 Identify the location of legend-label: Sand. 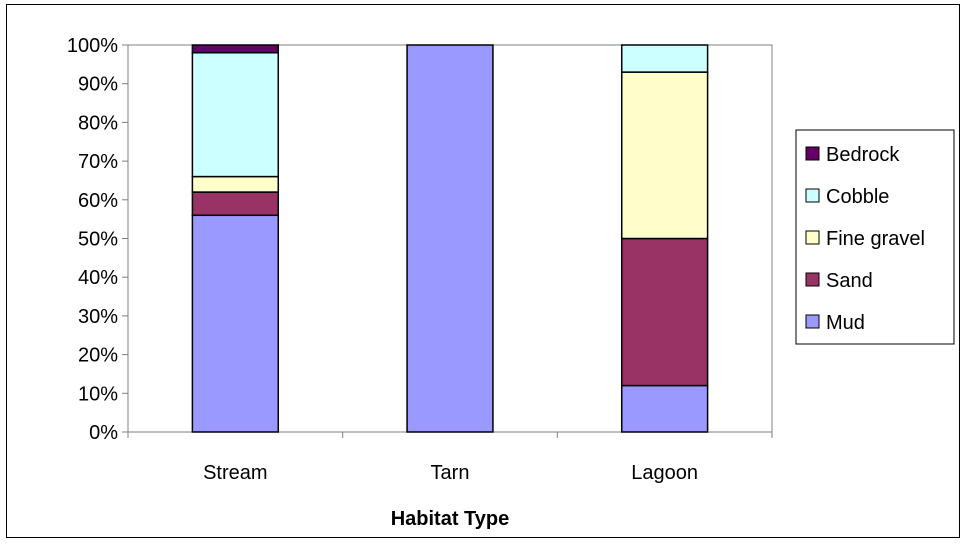
(849, 281).